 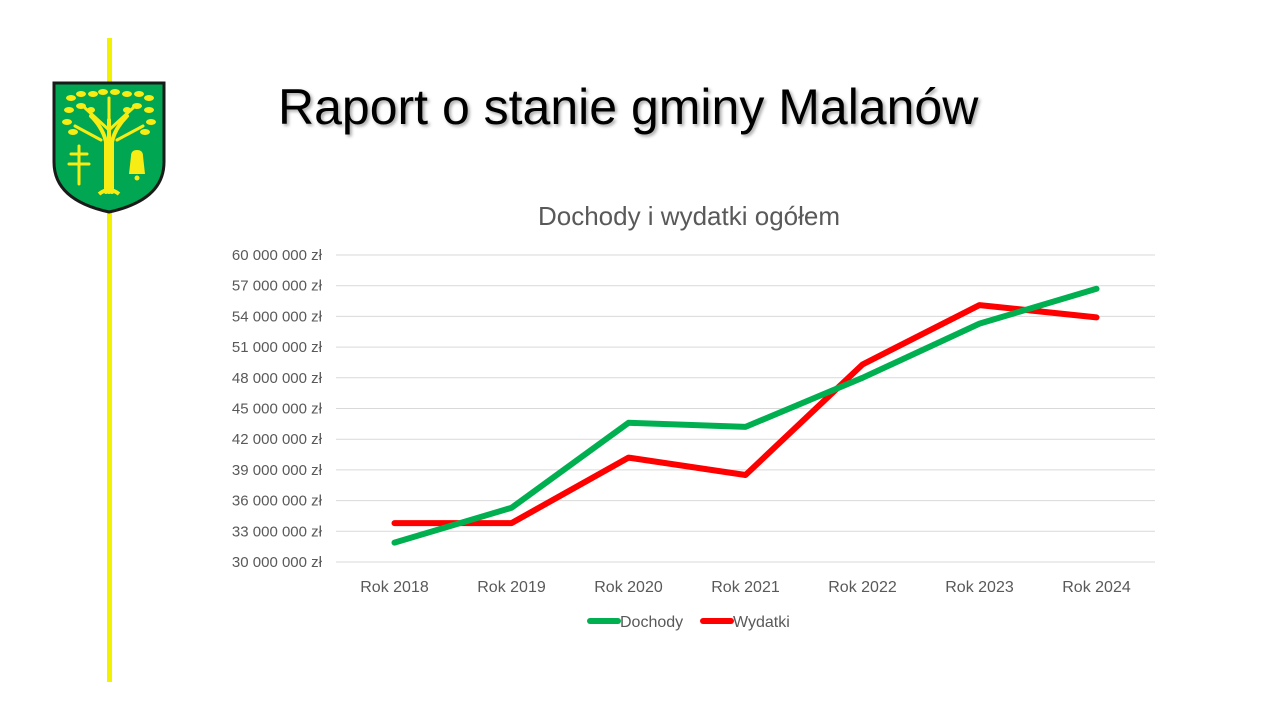 I want to click on legend-label-wydatki: Wydatki, so click(x=761, y=622).